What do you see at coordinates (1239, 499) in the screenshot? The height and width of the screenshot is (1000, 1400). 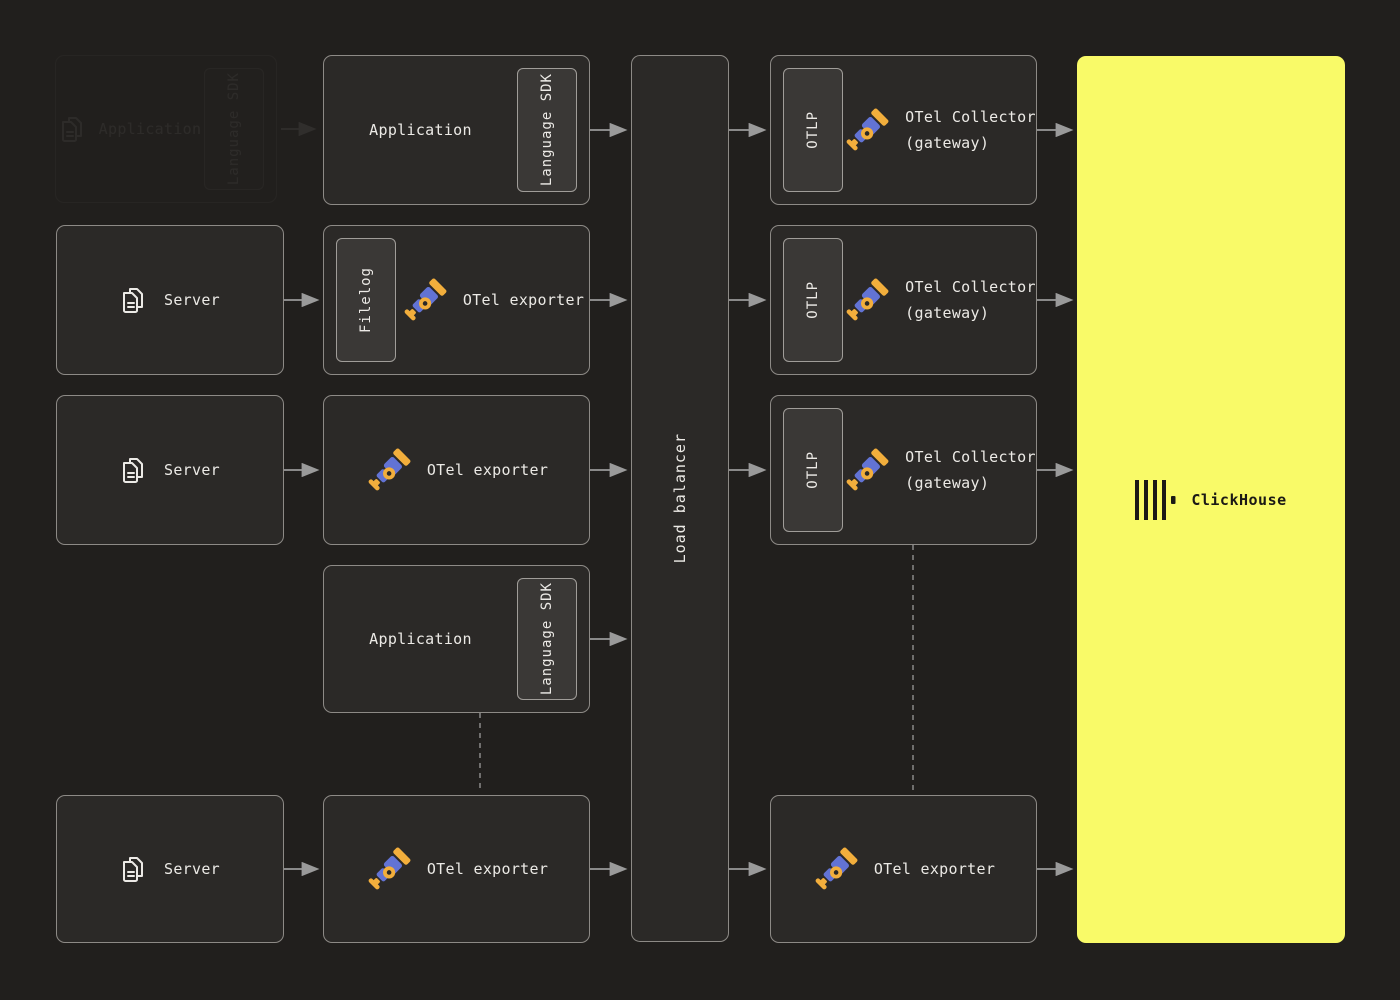 I see `node-label: ClickHouse` at bounding box center [1239, 499].